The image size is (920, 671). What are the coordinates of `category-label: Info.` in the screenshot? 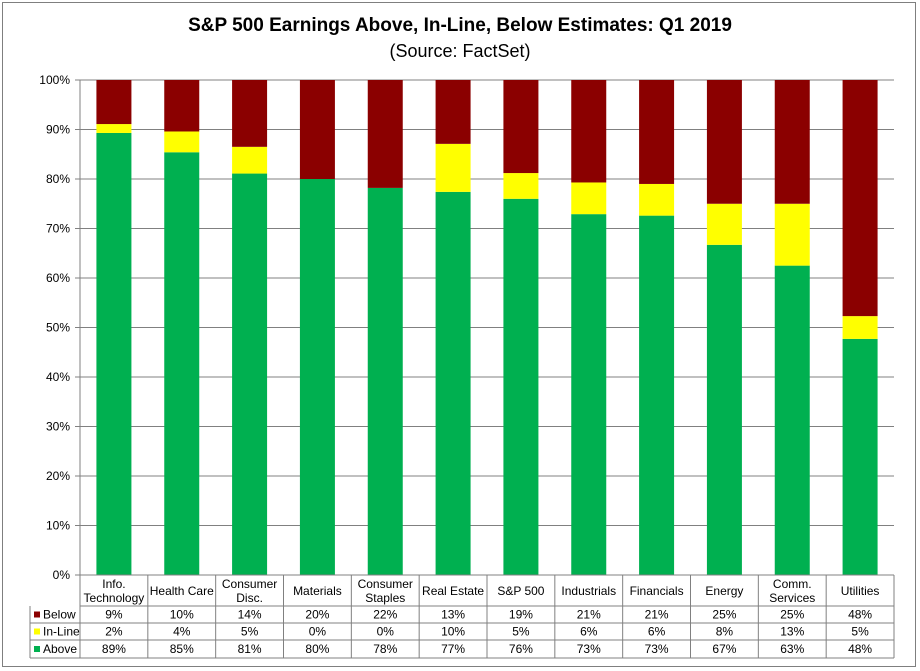 It's located at (113, 584).